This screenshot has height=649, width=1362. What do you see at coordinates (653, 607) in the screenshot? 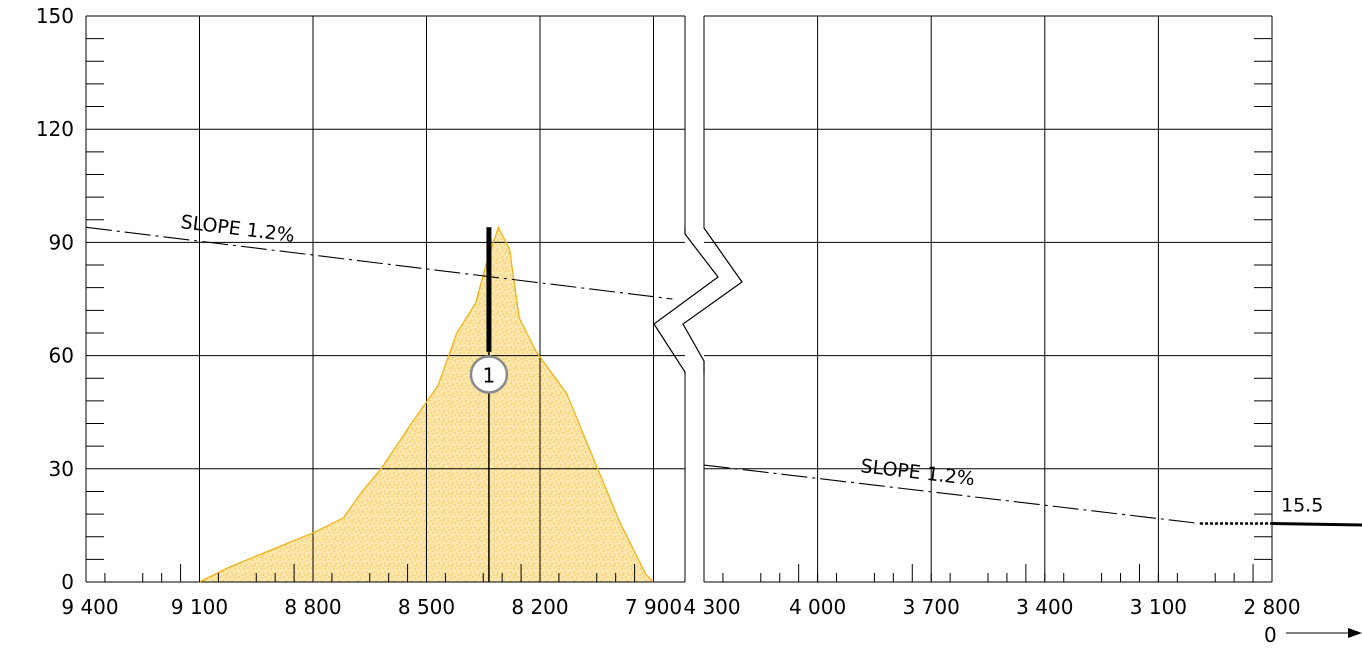
I see `x-tick-label-left: 7 900` at bounding box center [653, 607].